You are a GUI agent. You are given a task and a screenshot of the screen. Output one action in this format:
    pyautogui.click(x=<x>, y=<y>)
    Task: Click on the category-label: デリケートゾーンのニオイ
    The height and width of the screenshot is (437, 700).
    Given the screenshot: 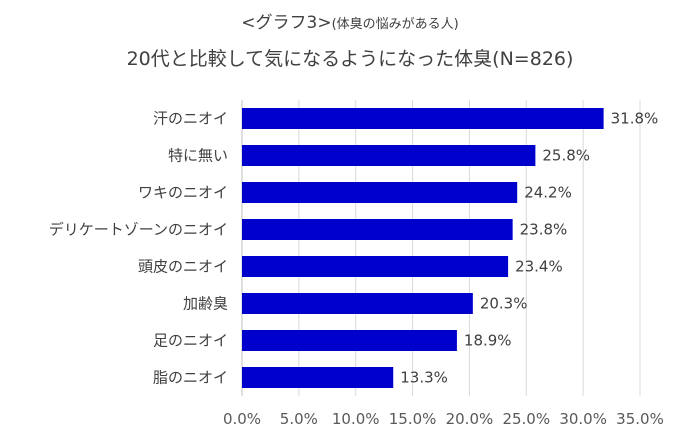 What is the action you would take?
    pyautogui.click(x=138, y=230)
    